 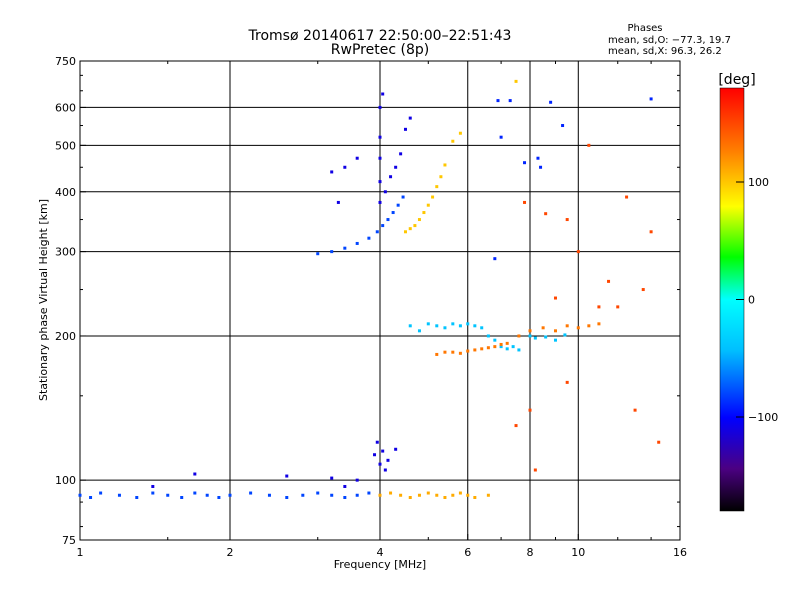 I want to click on phases-mean-x: mean, sd,X: 96.3, 26.2, so click(x=665, y=51).